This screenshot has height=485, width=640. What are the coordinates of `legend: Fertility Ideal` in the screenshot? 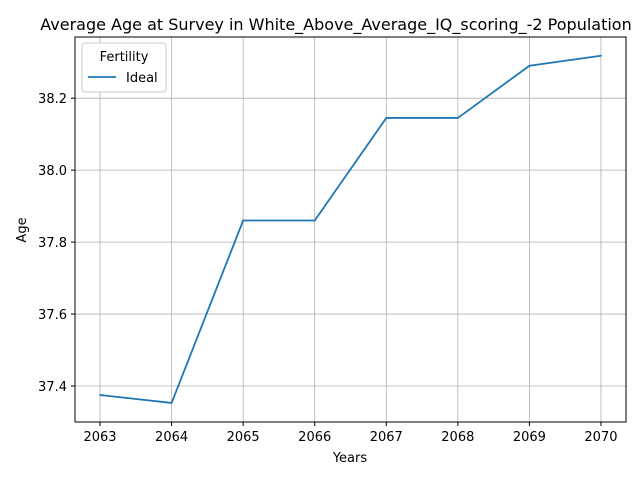 It's located at (124, 67).